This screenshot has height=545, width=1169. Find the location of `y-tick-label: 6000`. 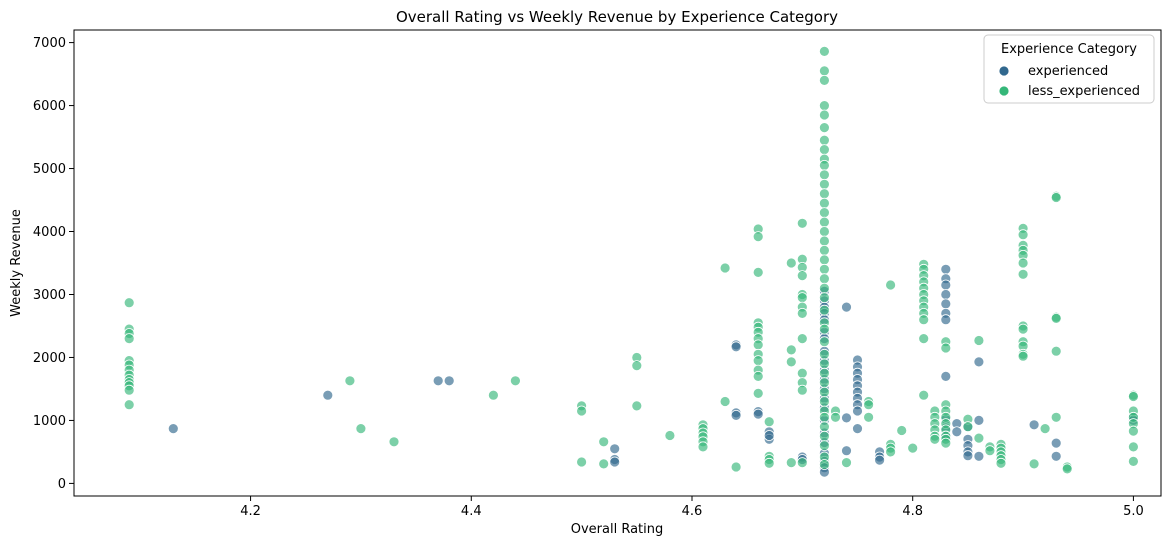

y-tick-label: 6000 is located at coordinates (49, 106).